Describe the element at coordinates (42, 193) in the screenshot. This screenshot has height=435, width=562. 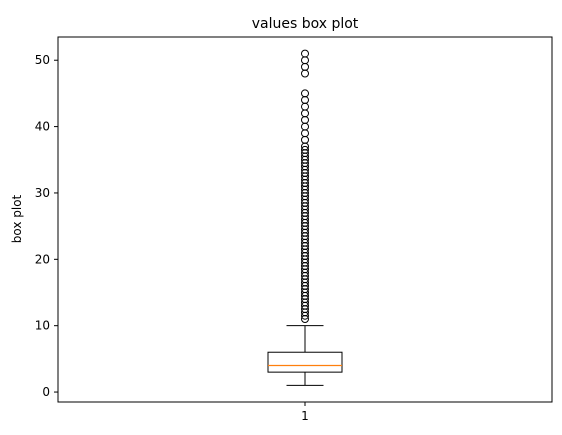
I see `y-tick-label-30: 30` at that location.